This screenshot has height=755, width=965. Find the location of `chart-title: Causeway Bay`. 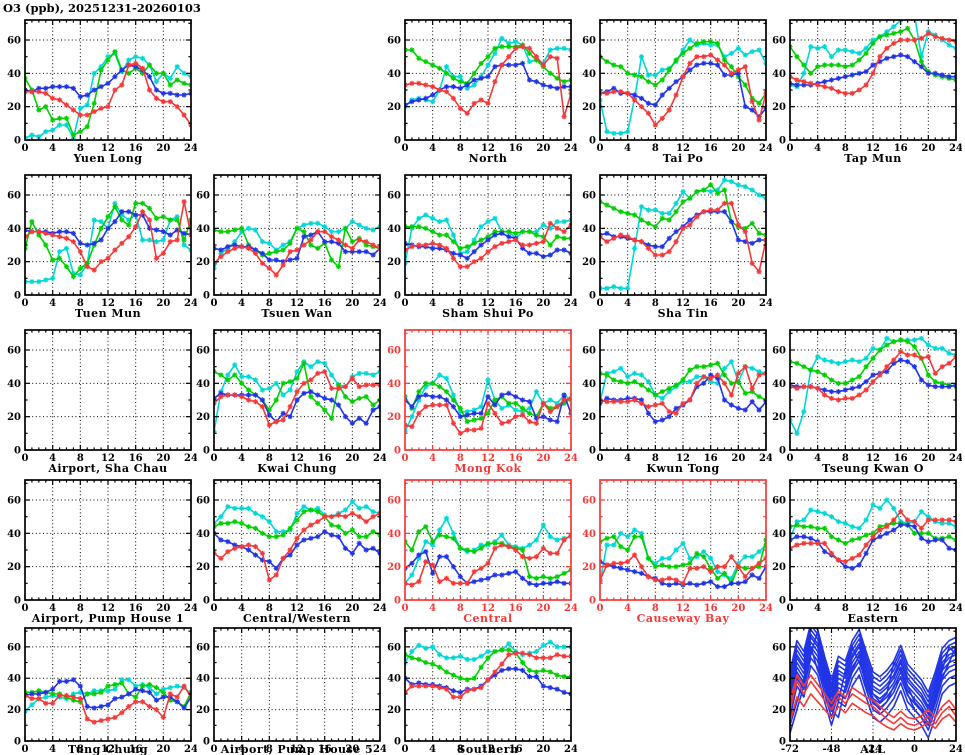

chart-title: Causeway Bay is located at coordinates (683, 618).